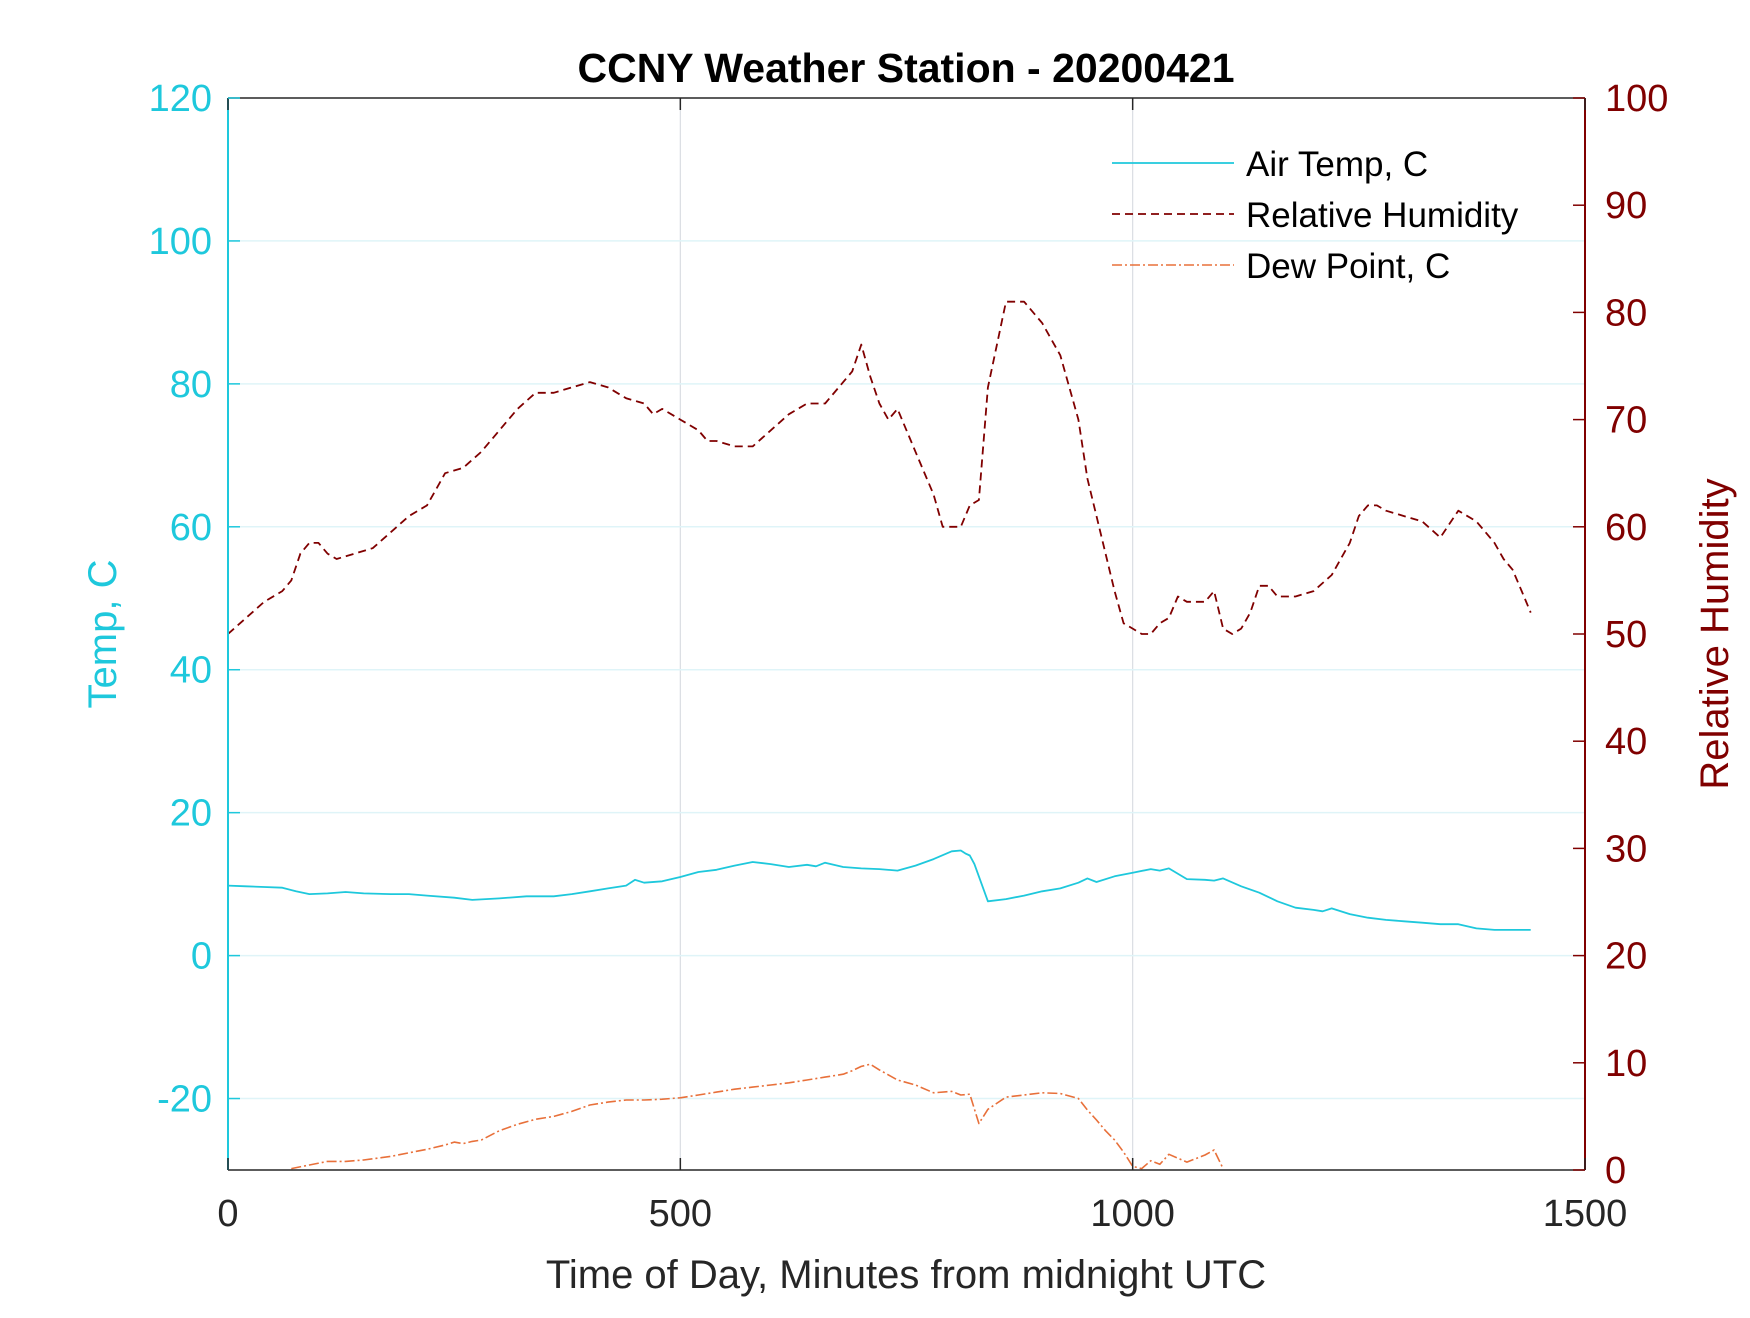  I want to click on right-y-tick-label: 90, so click(1626, 206).